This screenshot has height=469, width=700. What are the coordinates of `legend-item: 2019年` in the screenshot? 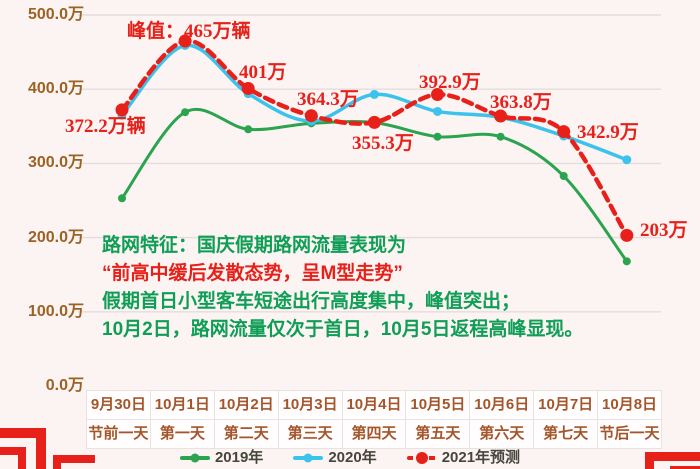 It's located at (221, 457).